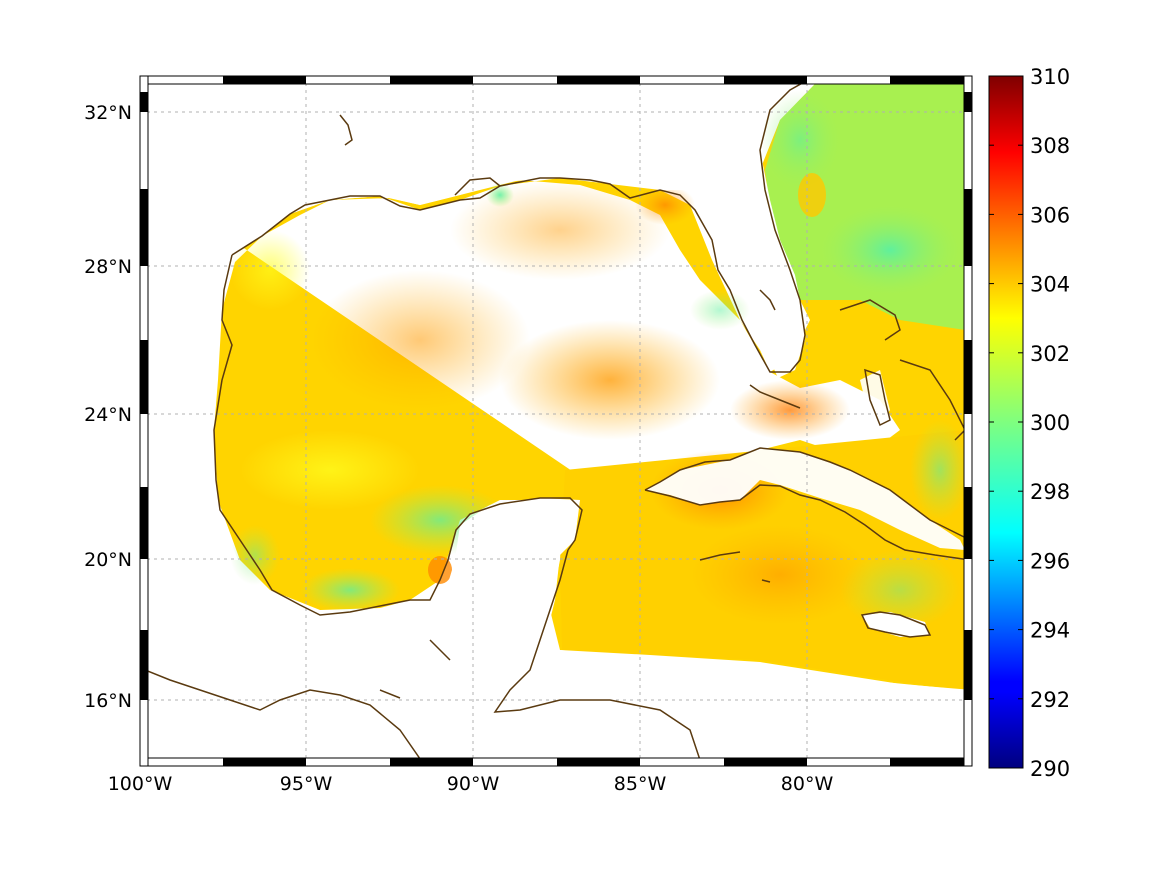 The height and width of the screenshot is (875, 1167). I want to click on colorbar-tick-label: 294, so click(1050, 631).